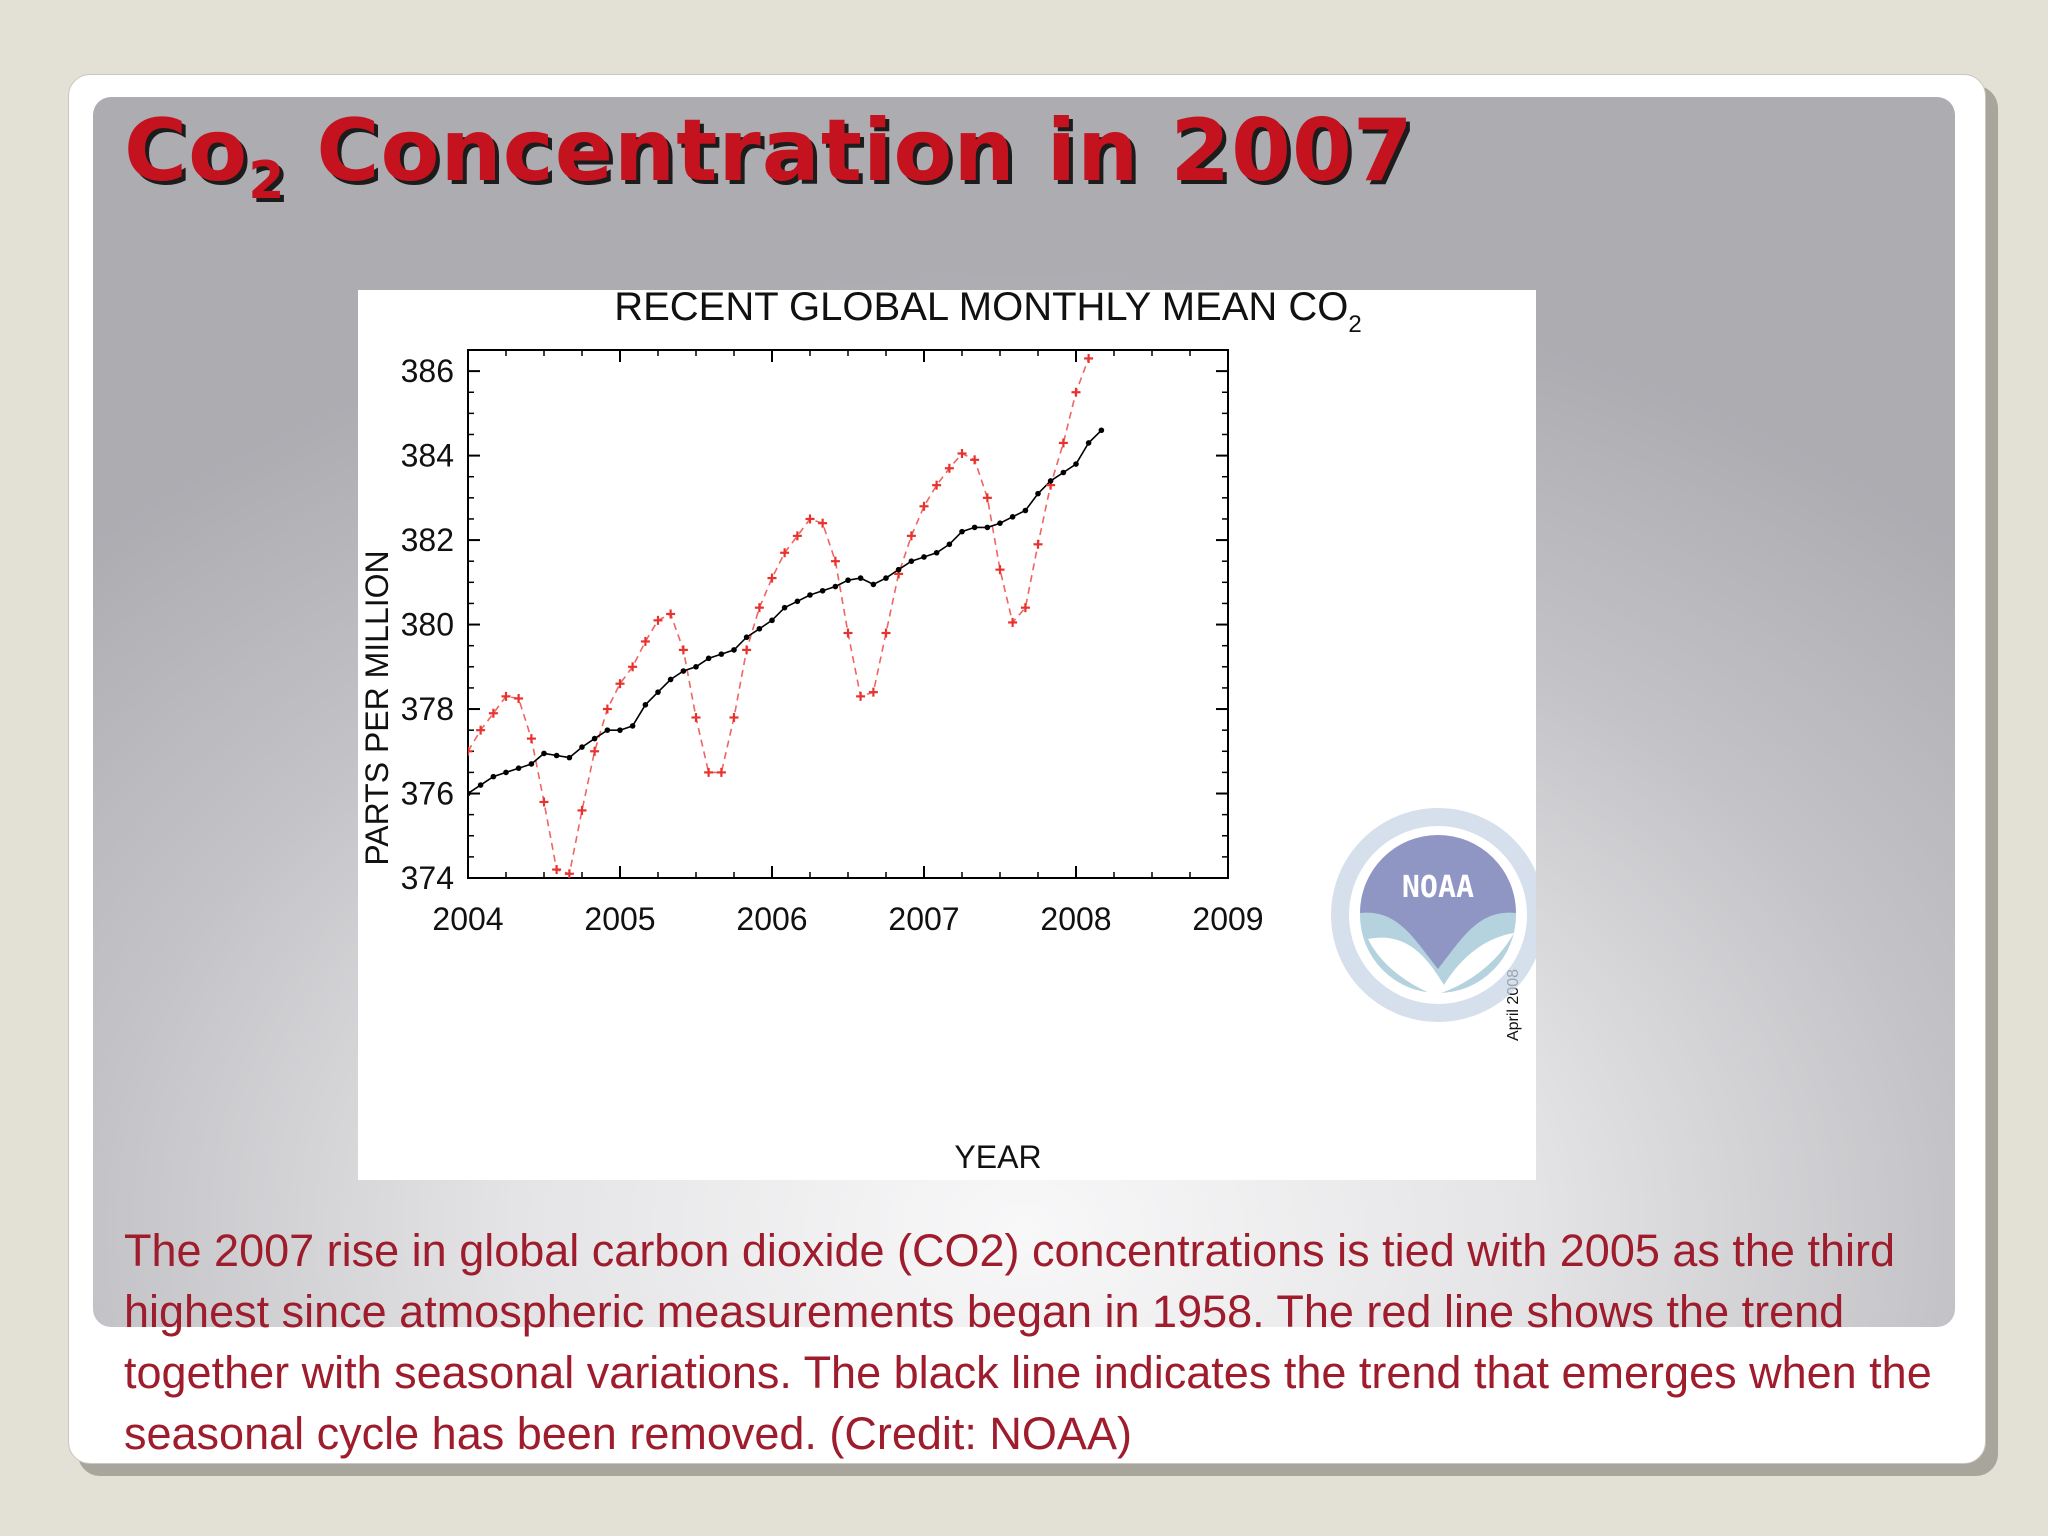 The height and width of the screenshot is (1536, 2048). What do you see at coordinates (1433, 915) in the screenshot?
I see `noaa-logo: NOAA` at bounding box center [1433, 915].